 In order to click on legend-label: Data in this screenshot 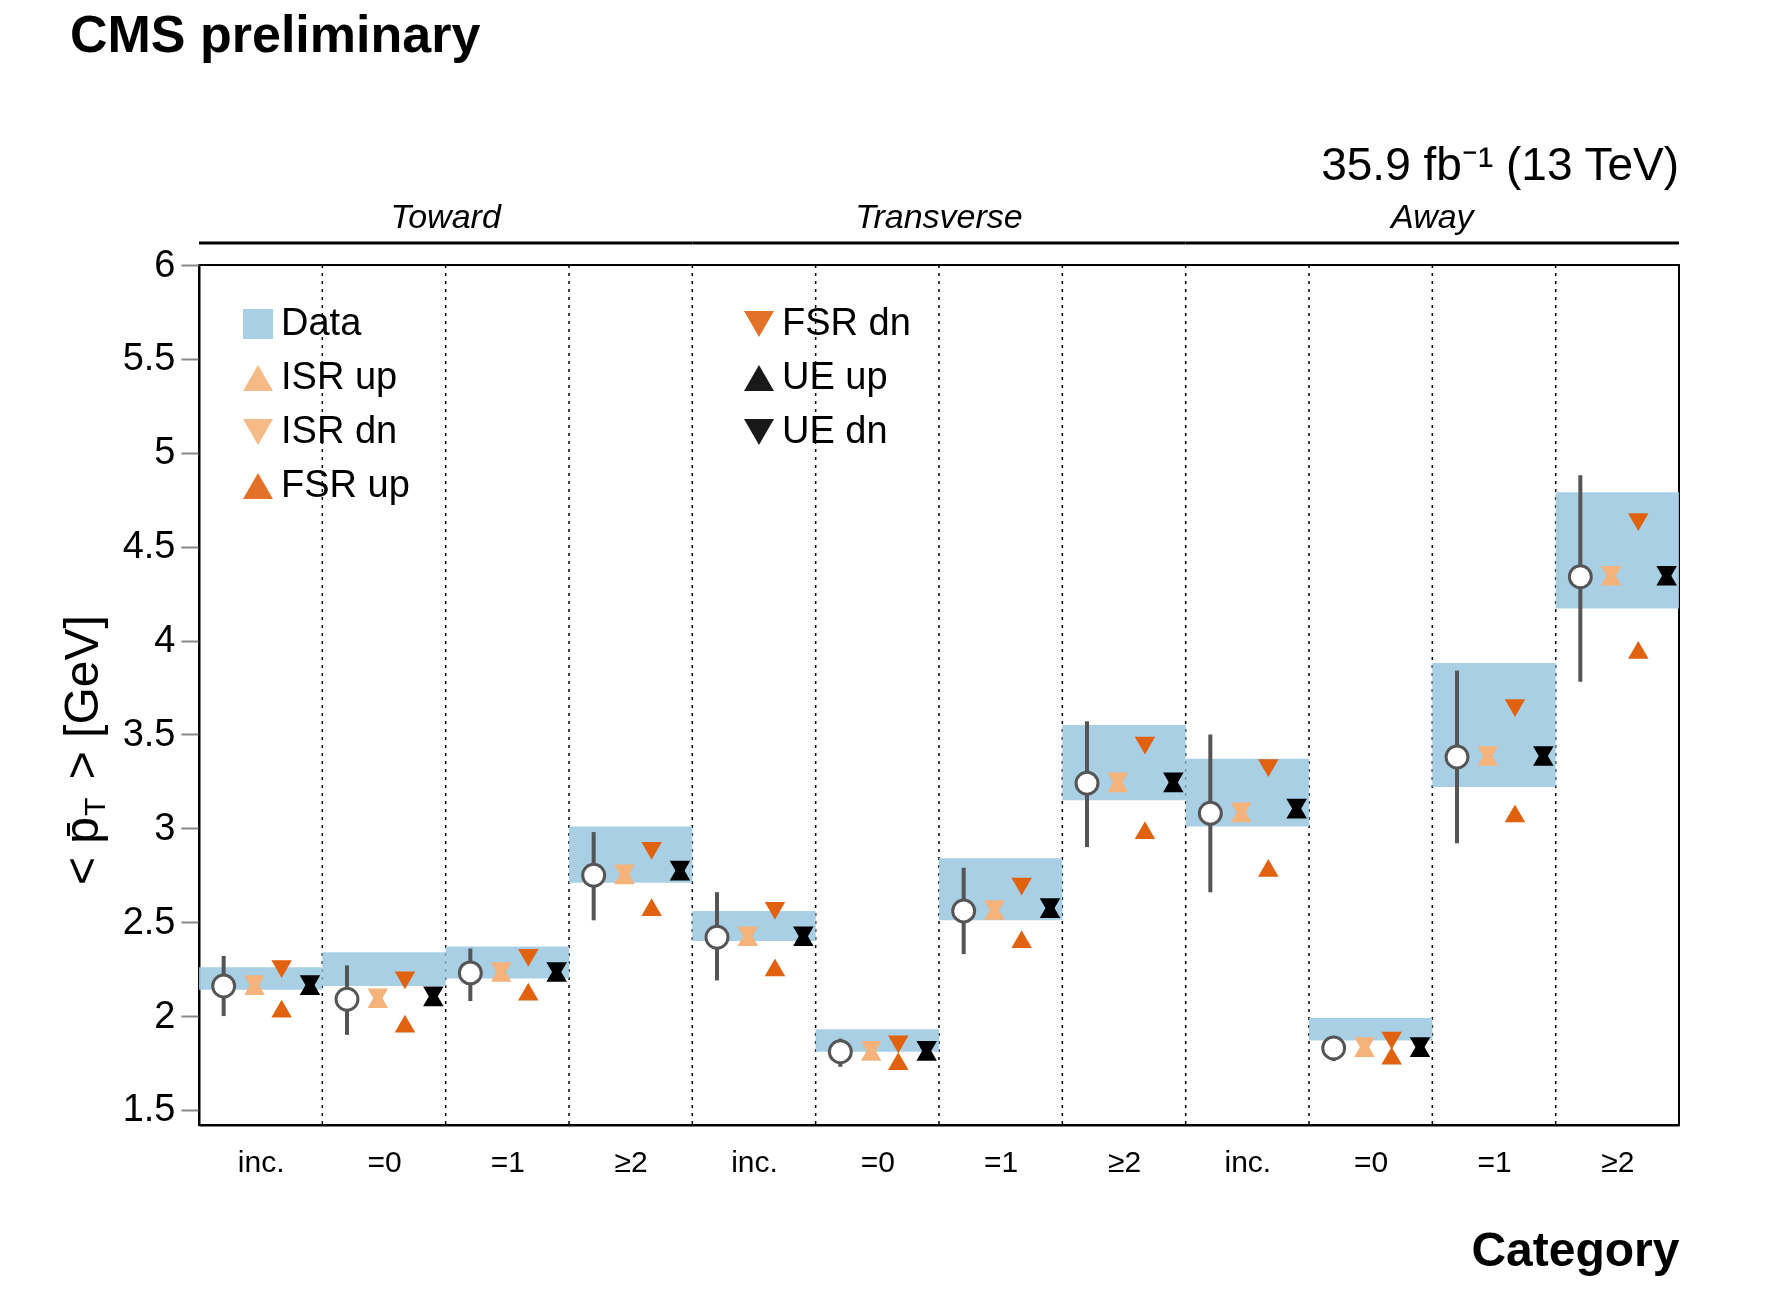, I will do `click(322, 322)`.